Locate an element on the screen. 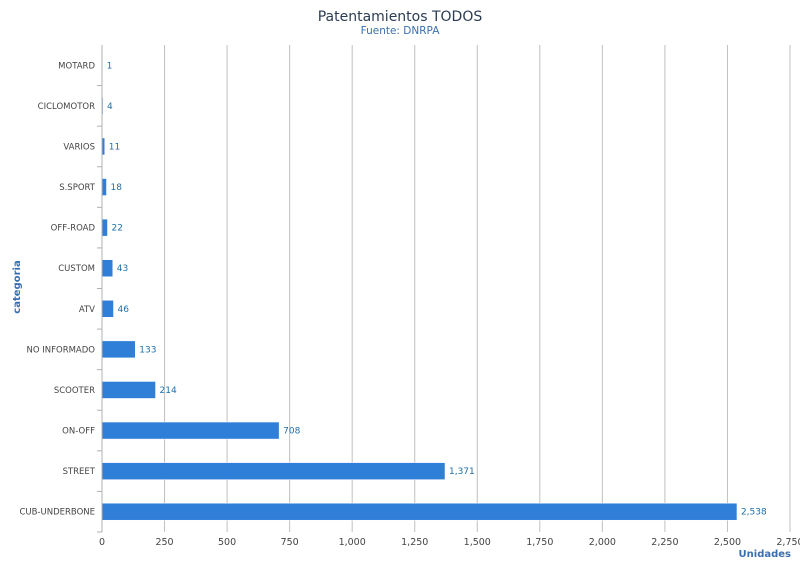 The width and height of the screenshot is (800, 571). value-label: 22 is located at coordinates (117, 229).